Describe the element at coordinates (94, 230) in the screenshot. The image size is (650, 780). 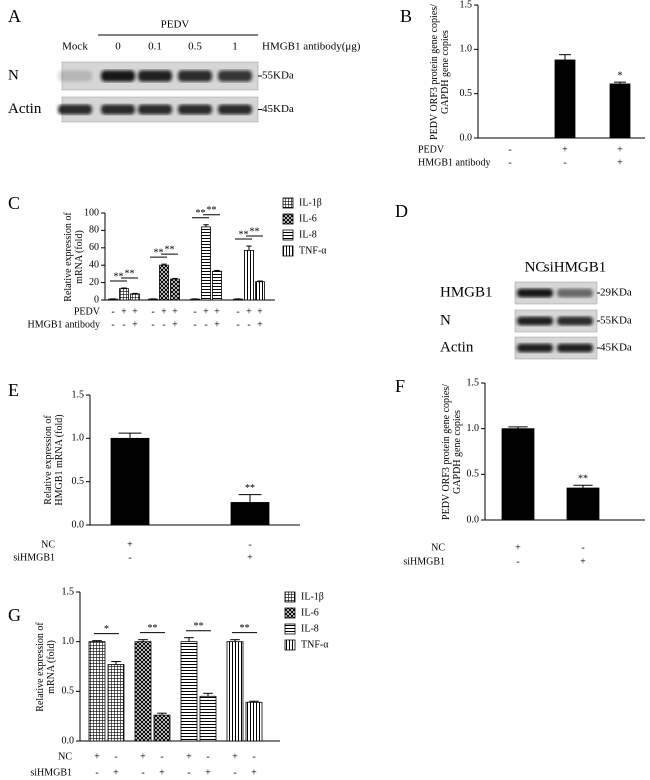
I see `y-tick-label: 80` at that location.